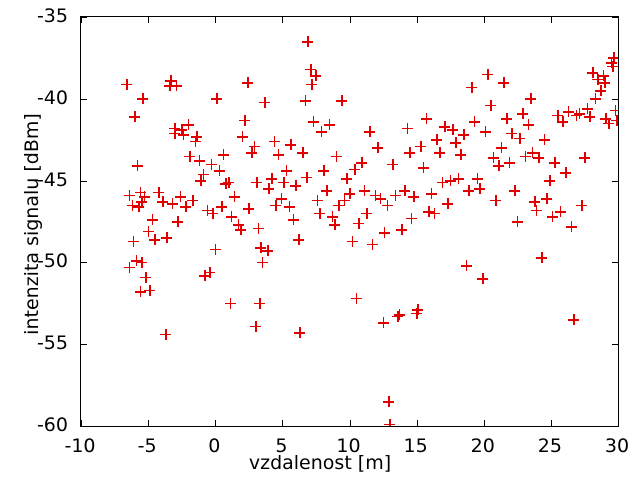 The height and width of the screenshot is (480, 640). I want to click on x-axis-tick-label: -5, so click(147, 446).